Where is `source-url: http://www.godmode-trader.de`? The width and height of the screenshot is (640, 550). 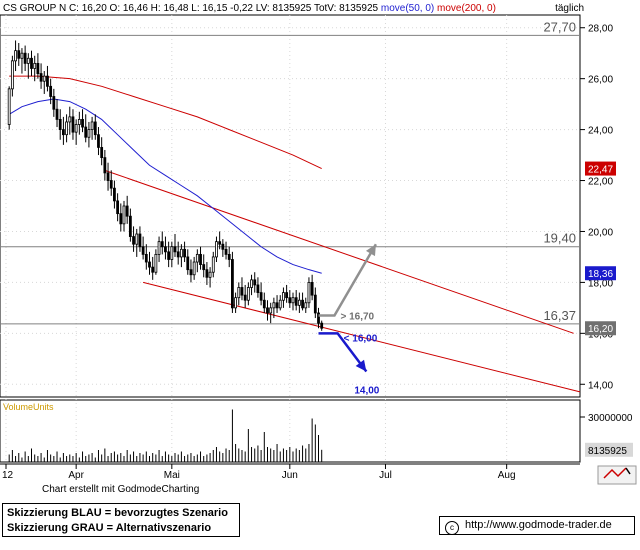
source-url: http://www.godmode-trader.de is located at coordinates (538, 525).